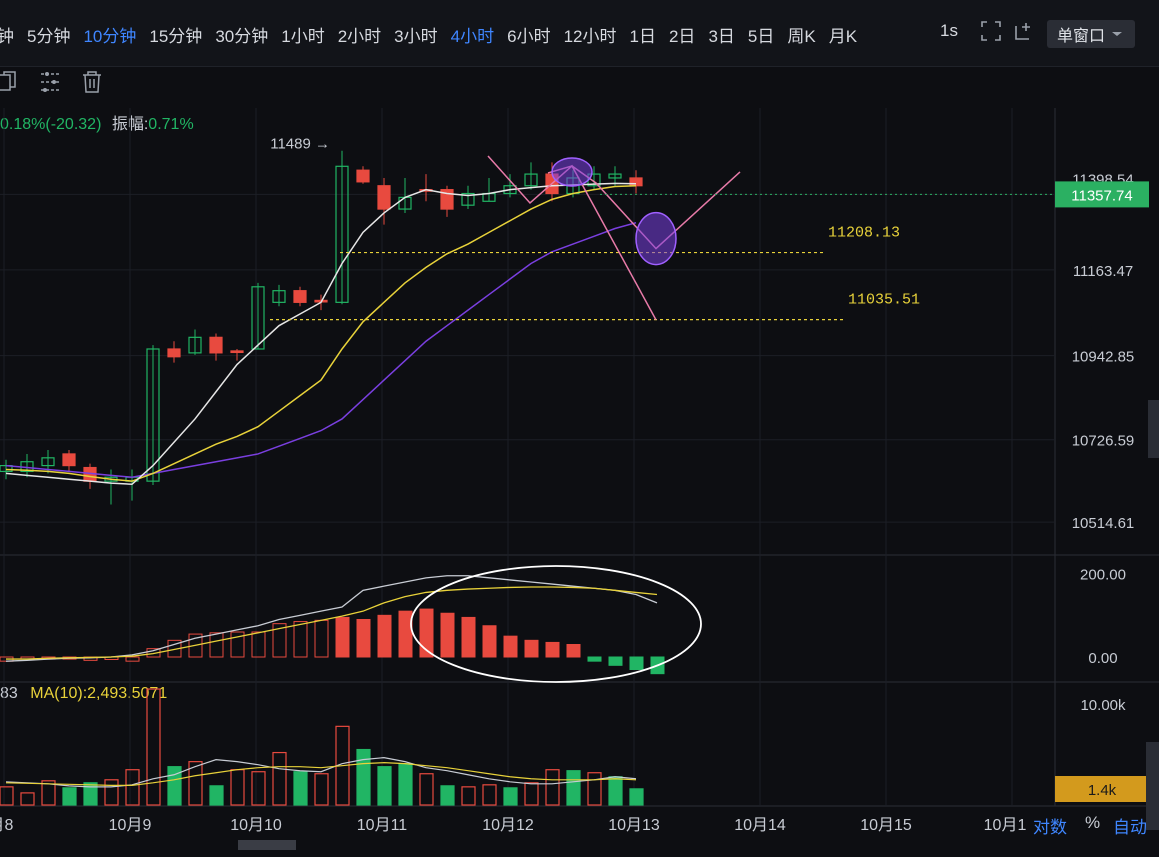 The width and height of the screenshot is (1159, 857). What do you see at coordinates (1081, 36) in the screenshot?
I see `window-mode-label: 单窗口` at bounding box center [1081, 36].